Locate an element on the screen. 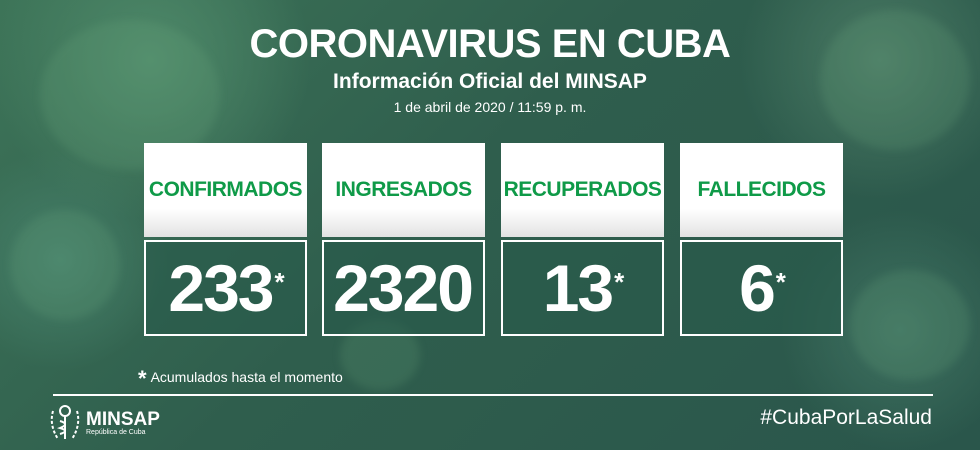  stat-card-confirmados: CONFIRMADOS 233 * is located at coordinates (225, 240).